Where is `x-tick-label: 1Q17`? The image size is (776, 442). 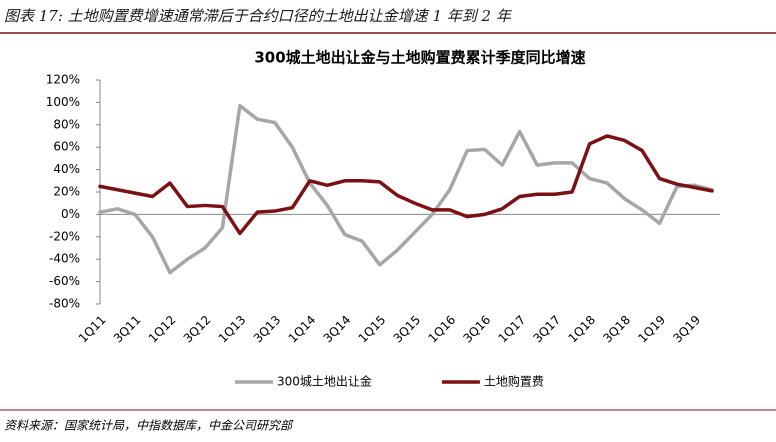 x-tick-label: 1Q17 is located at coordinates (511, 329).